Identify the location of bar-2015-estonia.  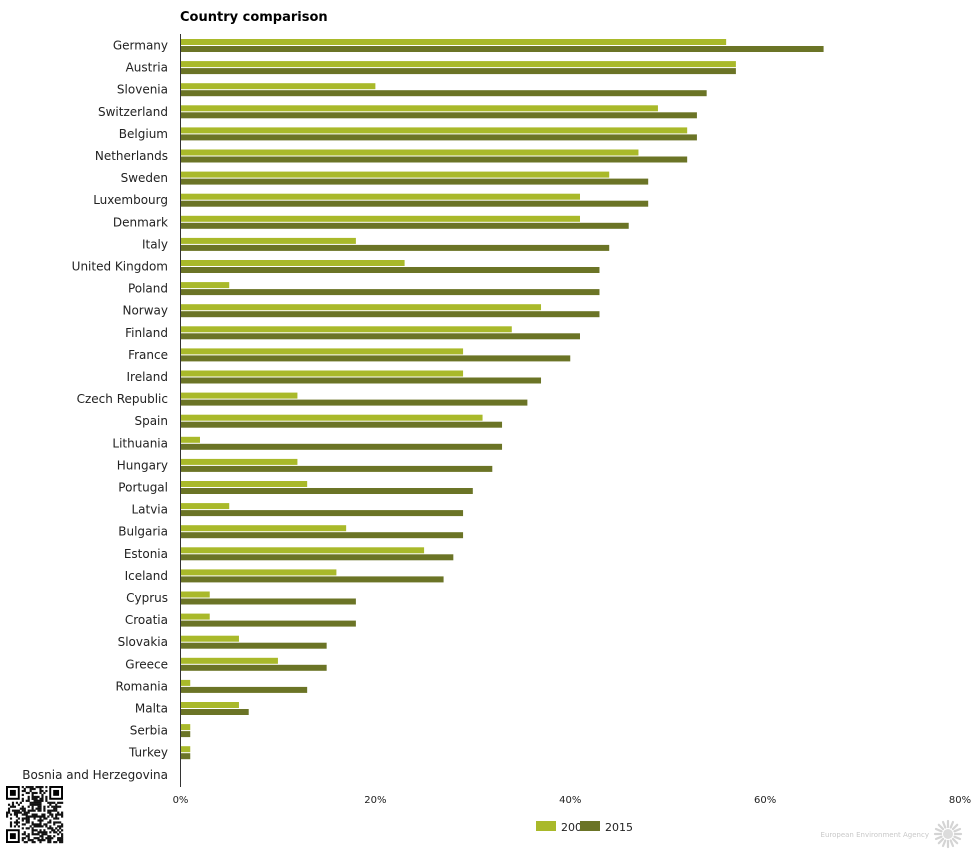
(317, 557).